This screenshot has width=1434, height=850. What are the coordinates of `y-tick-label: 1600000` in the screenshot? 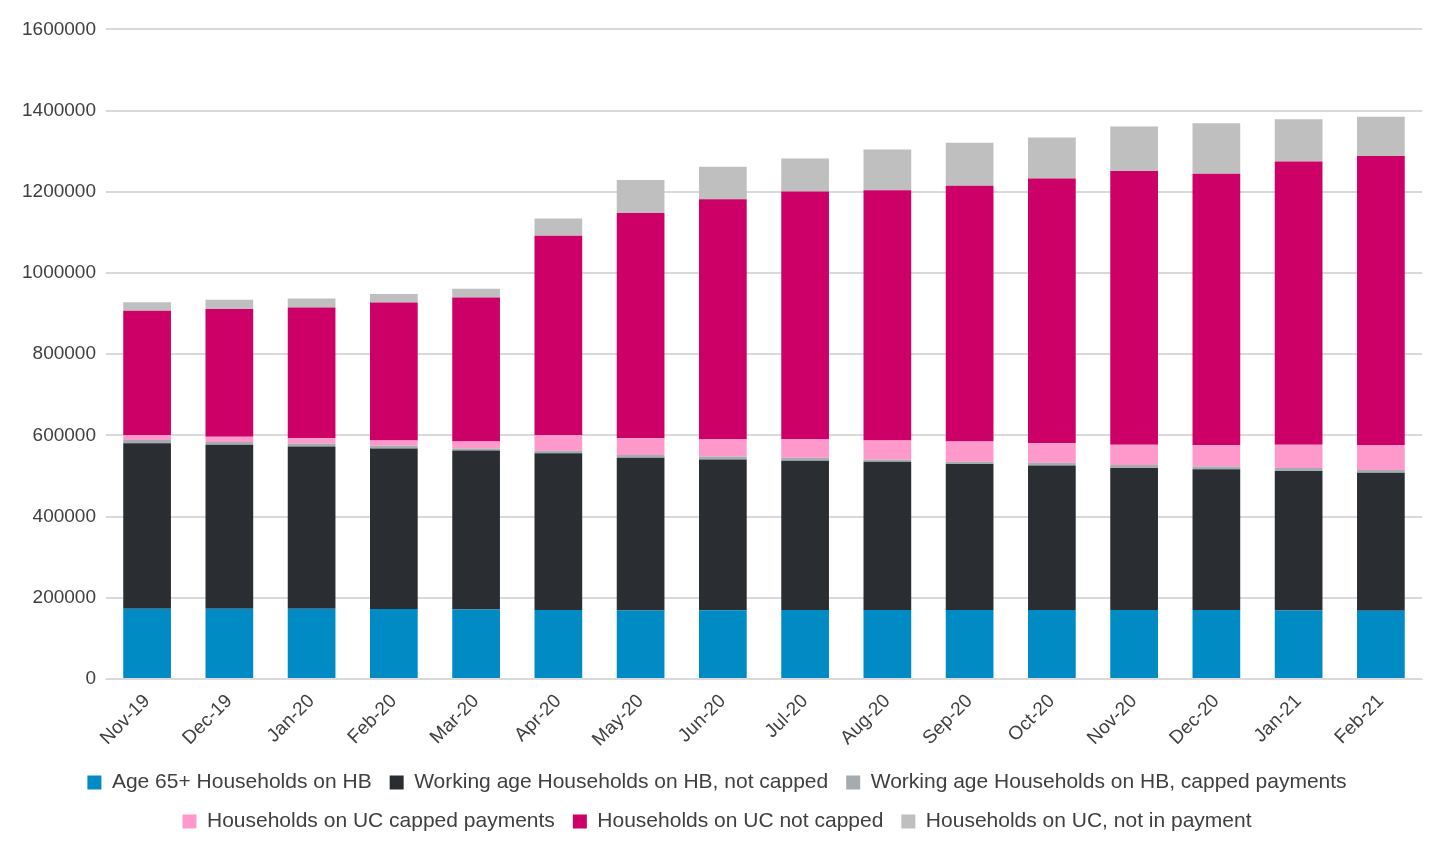 It's located at (59, 28).